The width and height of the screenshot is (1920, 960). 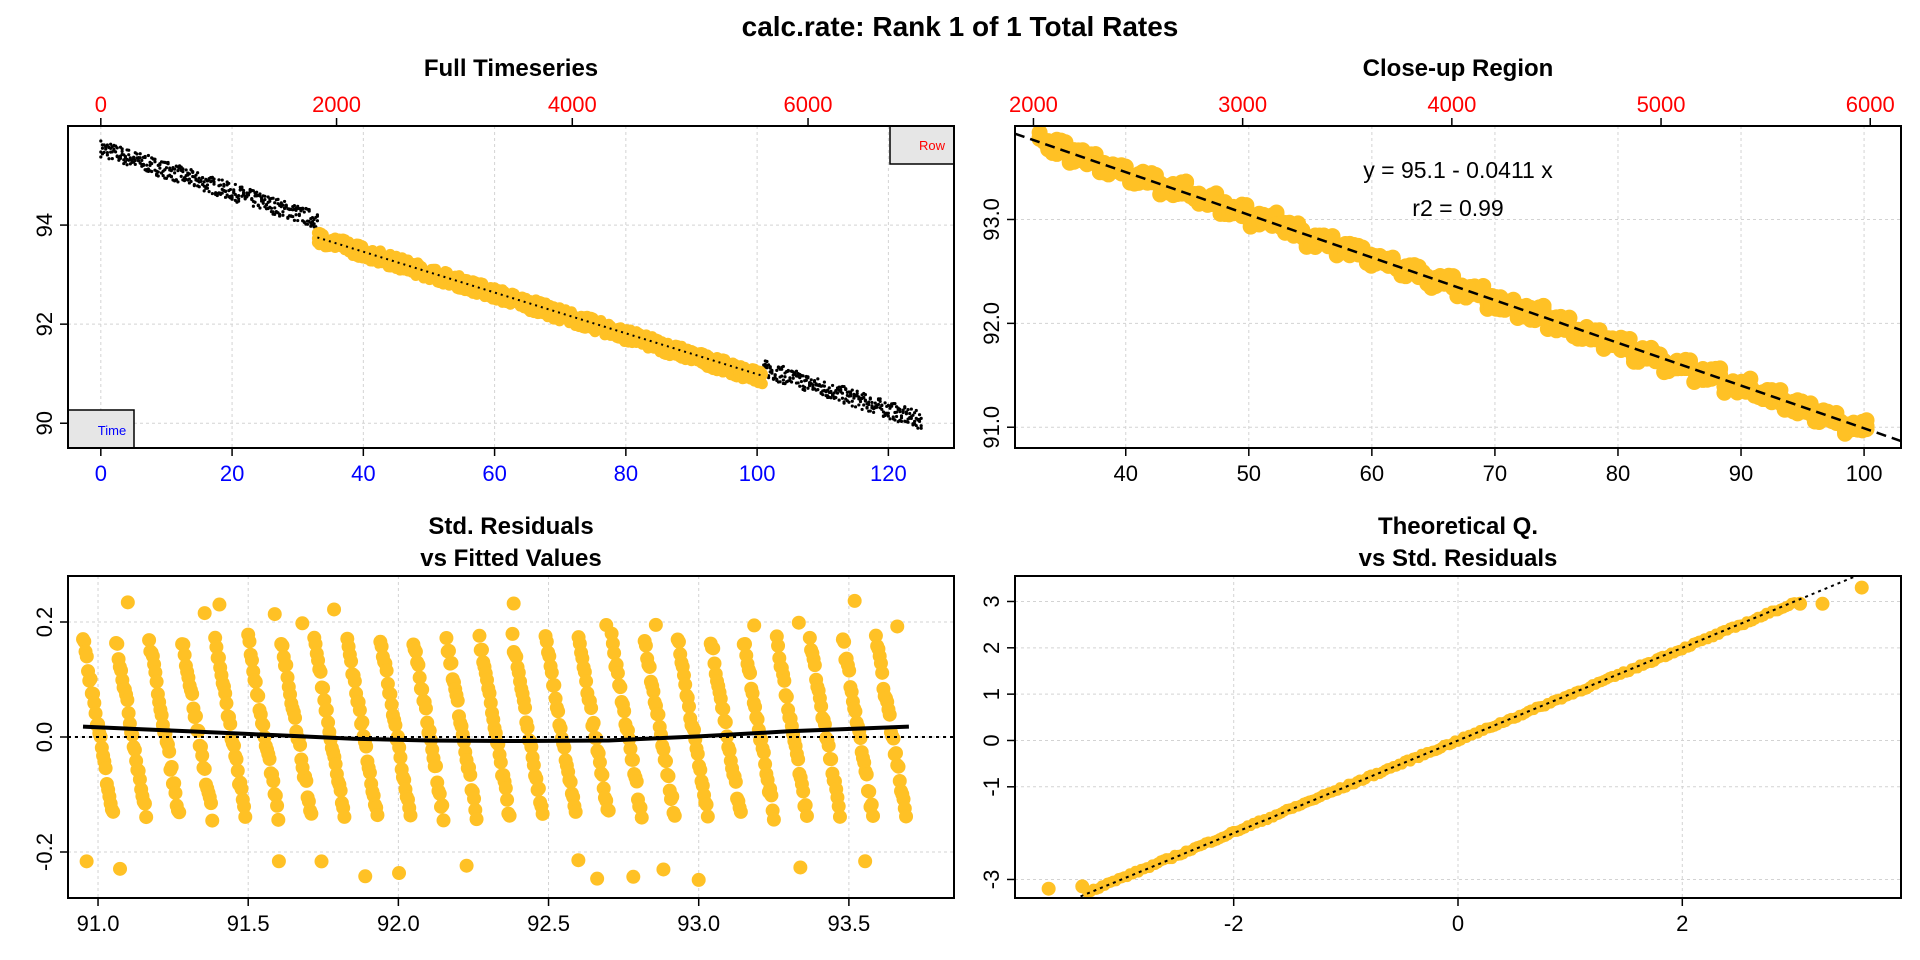 I want to click on x-tick-label: 20, so click(x=232, y=473).